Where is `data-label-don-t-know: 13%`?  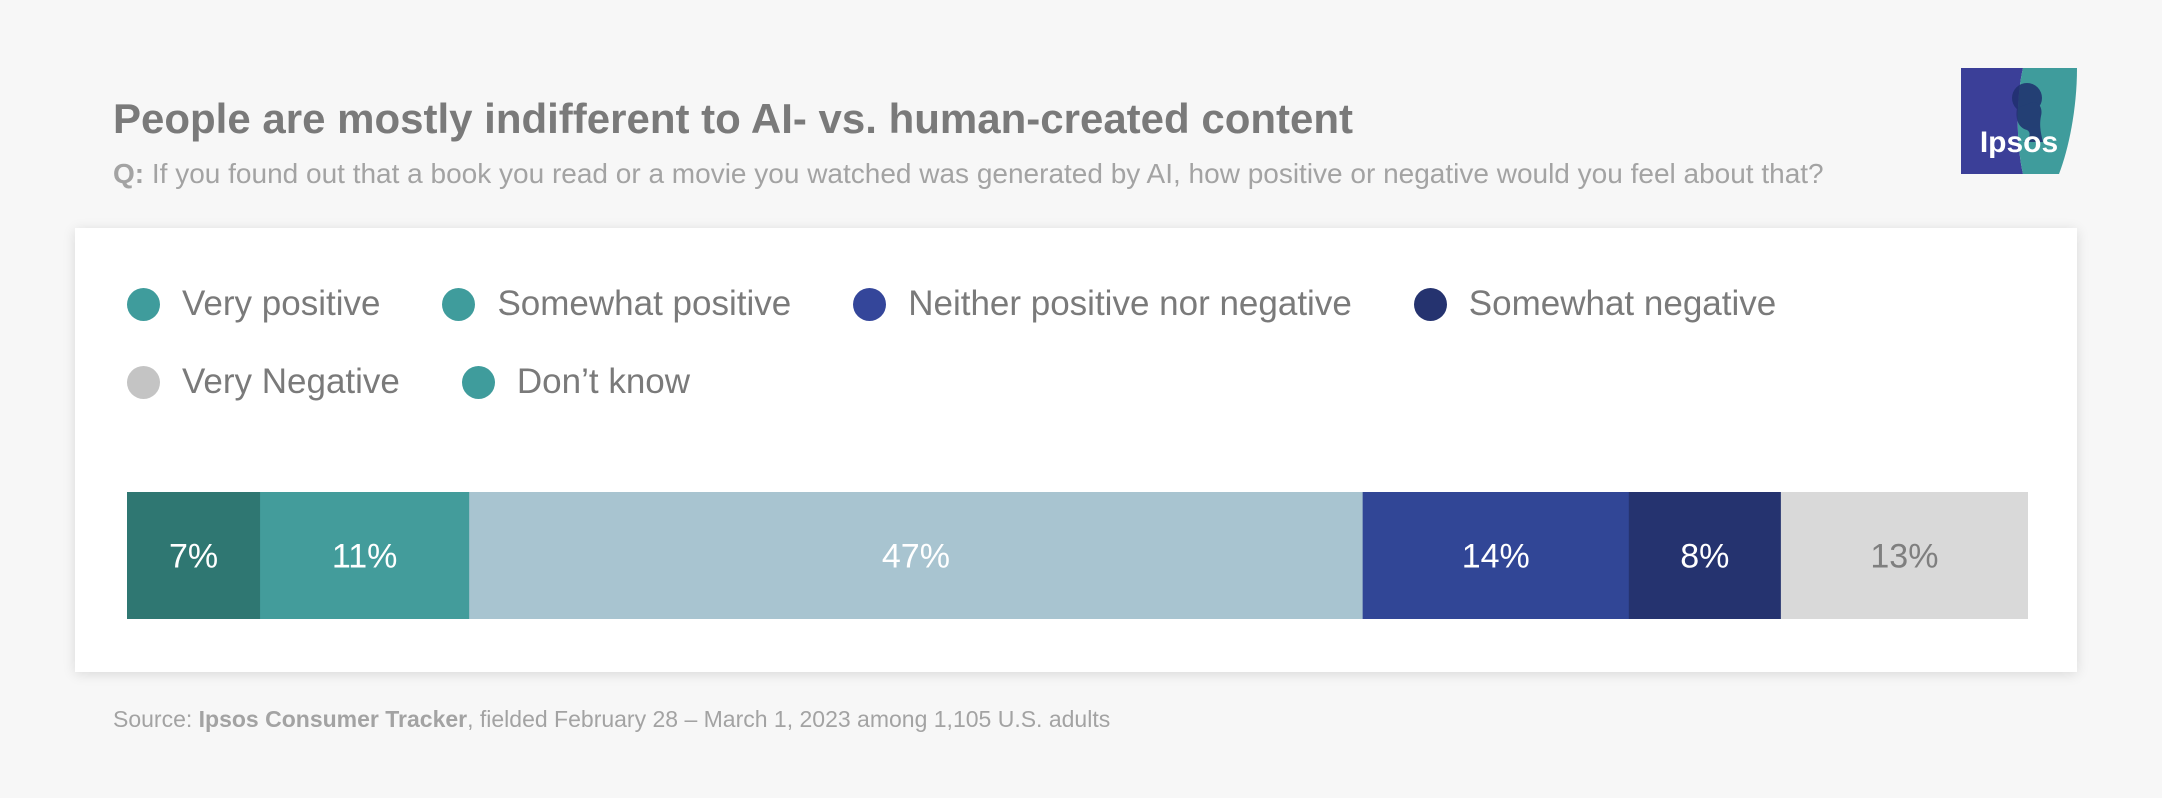
data-label-don-t-know: 13% is located at coordinates (1904, 557).